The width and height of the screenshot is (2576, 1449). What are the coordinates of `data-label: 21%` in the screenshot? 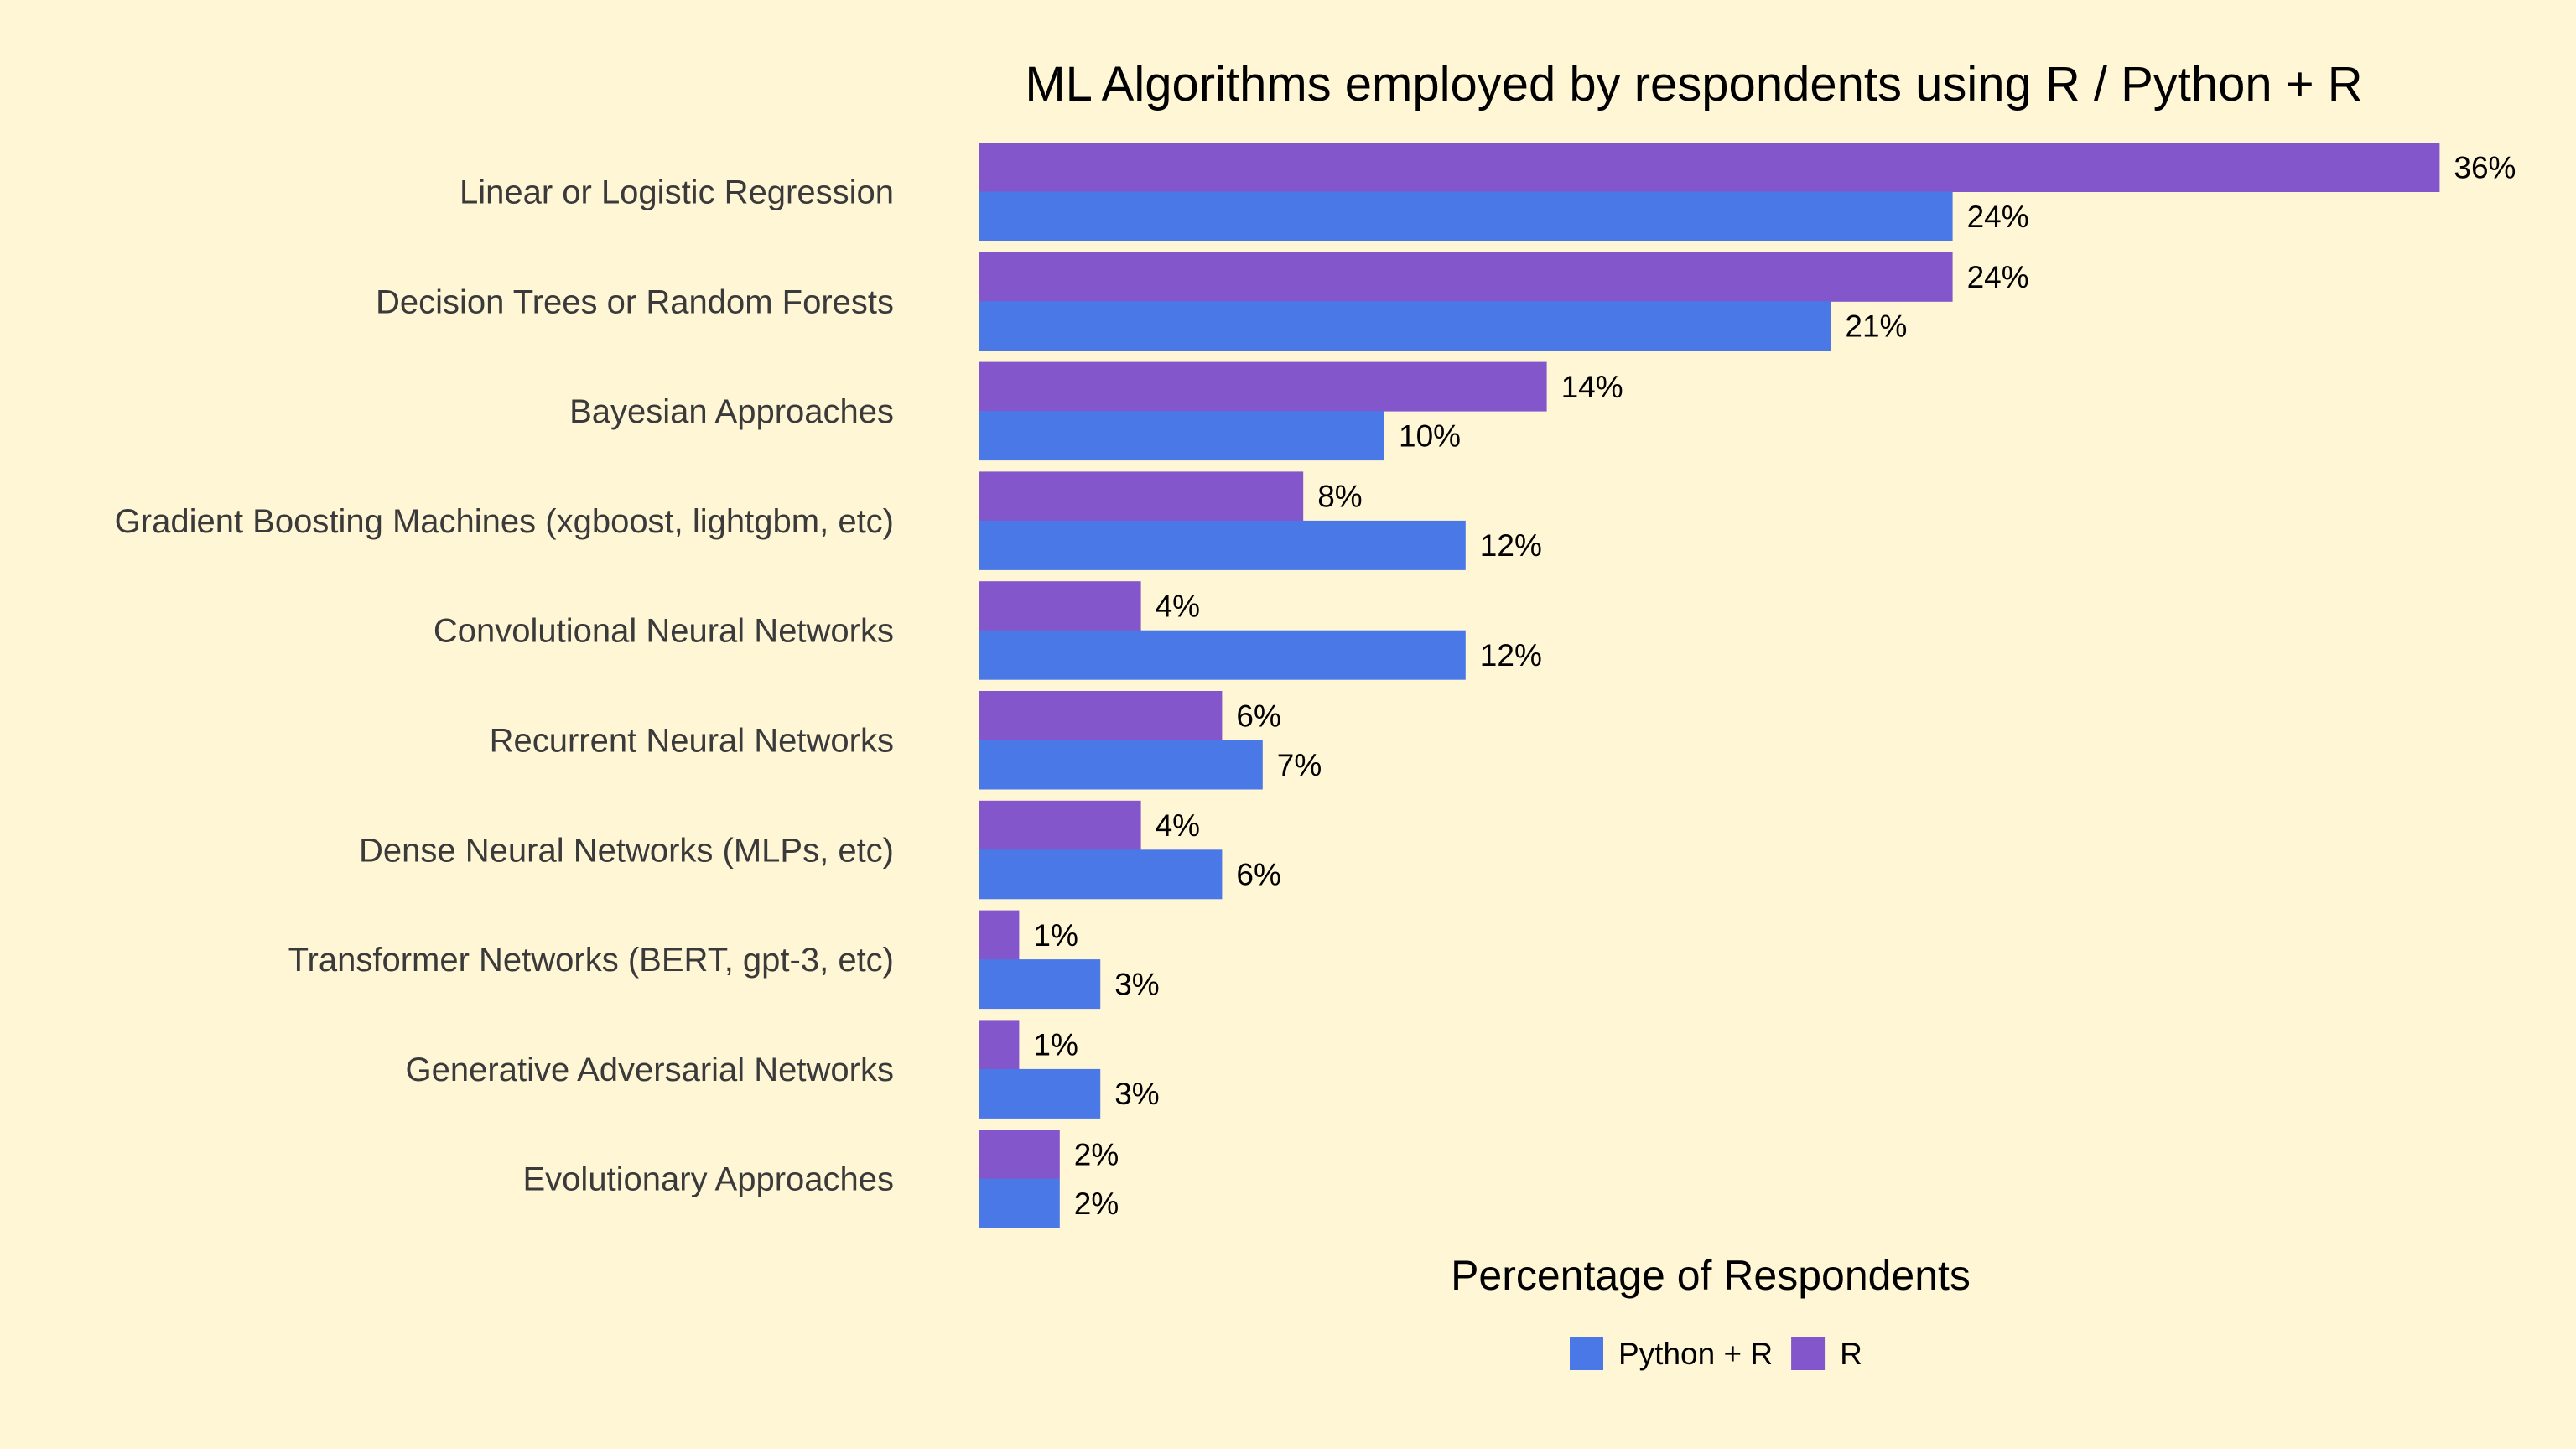 It's located at (1876, 326).